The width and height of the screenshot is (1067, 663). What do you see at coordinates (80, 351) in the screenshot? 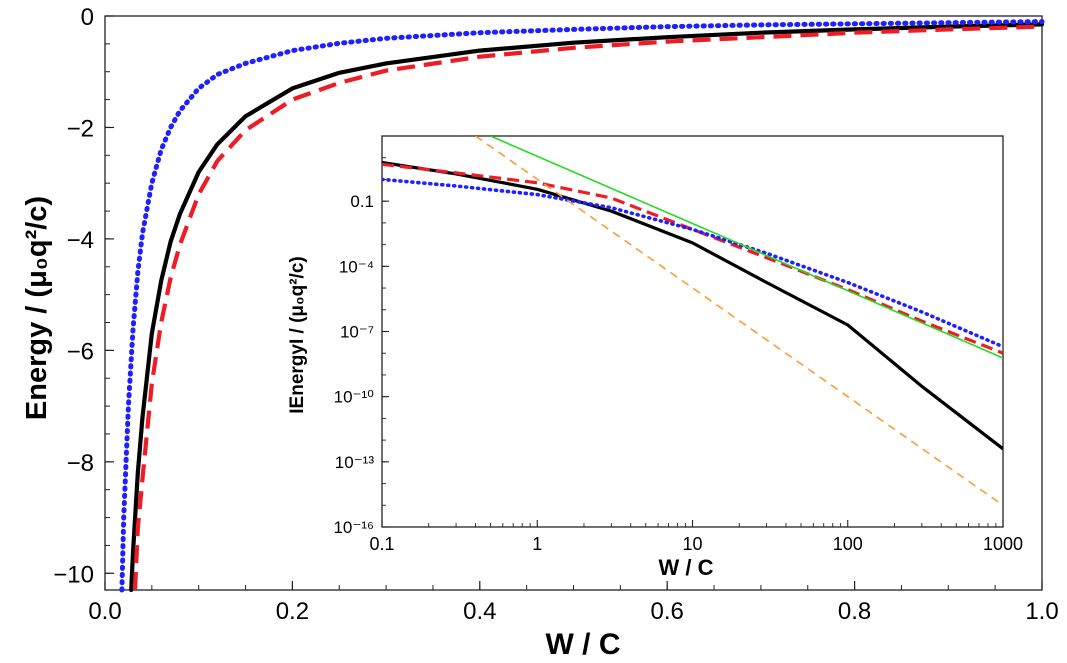
I see `main-y-tick-label: −6` at bounding box center [80, 351].